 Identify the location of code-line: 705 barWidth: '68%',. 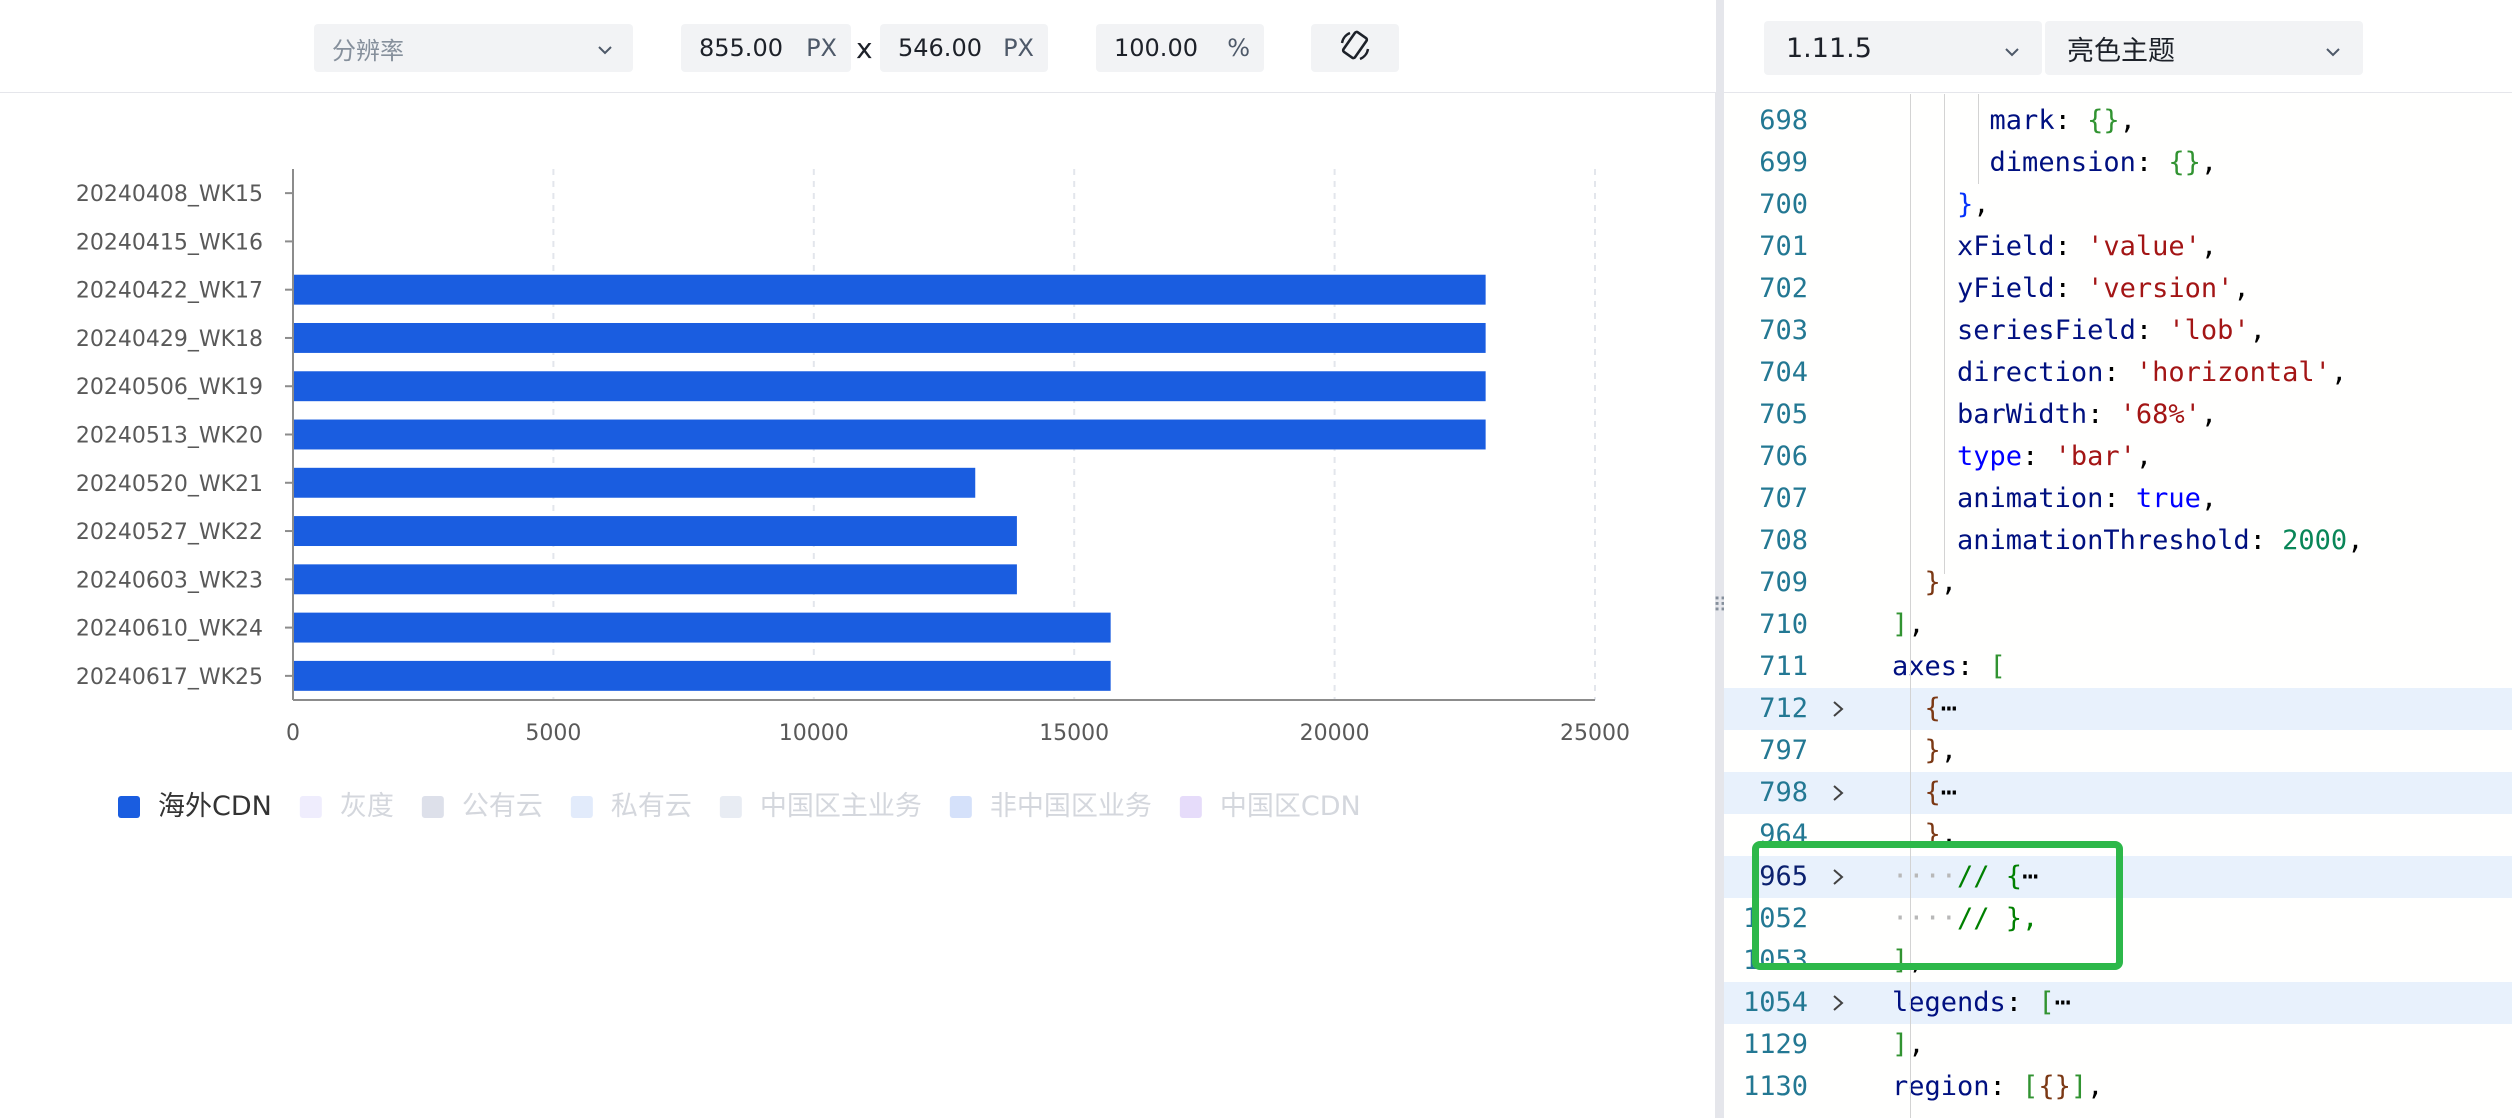
(2118, 415).